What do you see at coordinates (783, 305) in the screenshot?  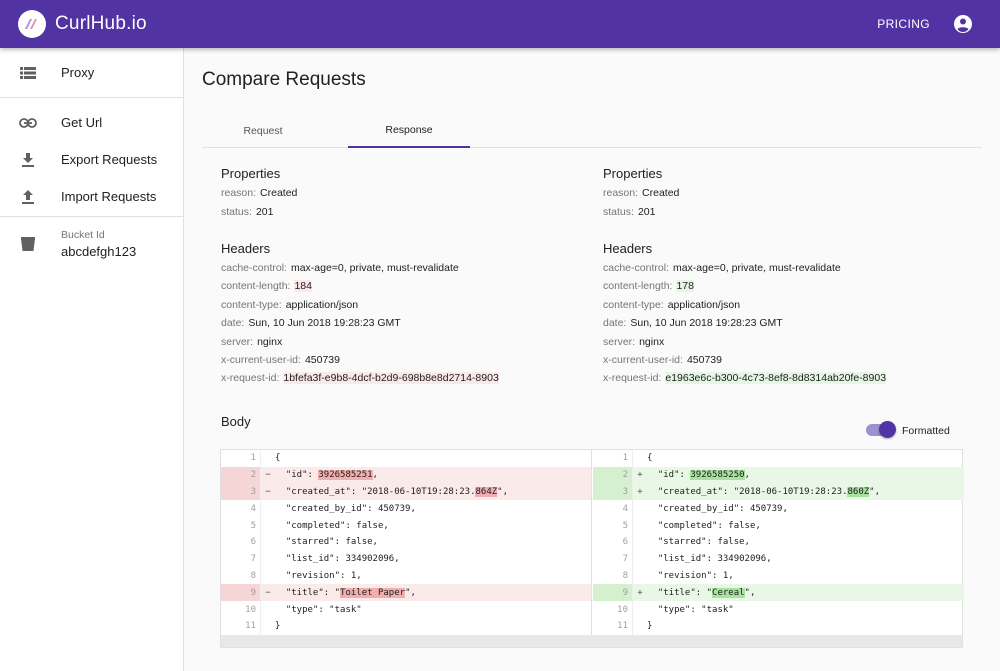 I see `header-row: content-type: application/json` at bounding box center [783, 305].